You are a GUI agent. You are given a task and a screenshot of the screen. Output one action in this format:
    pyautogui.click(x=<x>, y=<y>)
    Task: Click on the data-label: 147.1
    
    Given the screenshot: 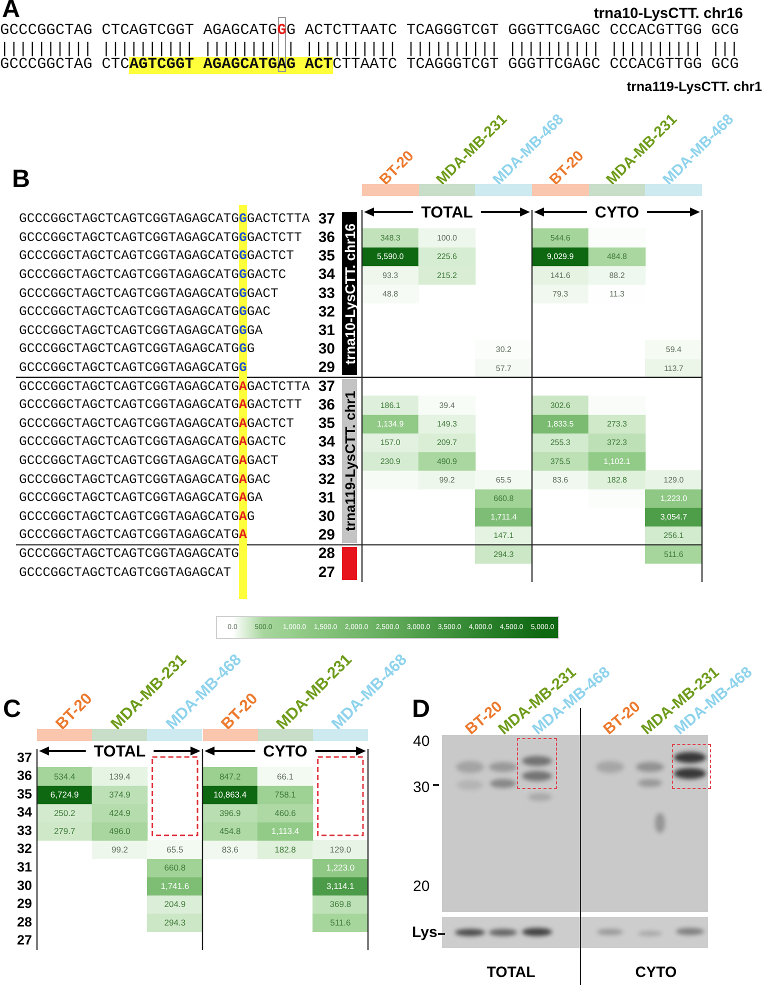 What is the action you would take?
    pyautogui.click(x=504, y=535)
    